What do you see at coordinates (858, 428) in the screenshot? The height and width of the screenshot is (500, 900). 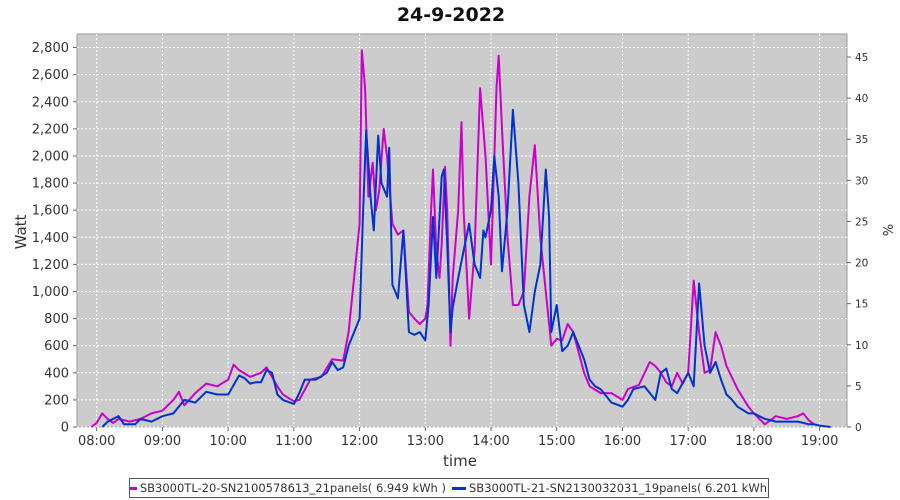 I see `y2-tick-label: 0` at bounding box center [858, 428].